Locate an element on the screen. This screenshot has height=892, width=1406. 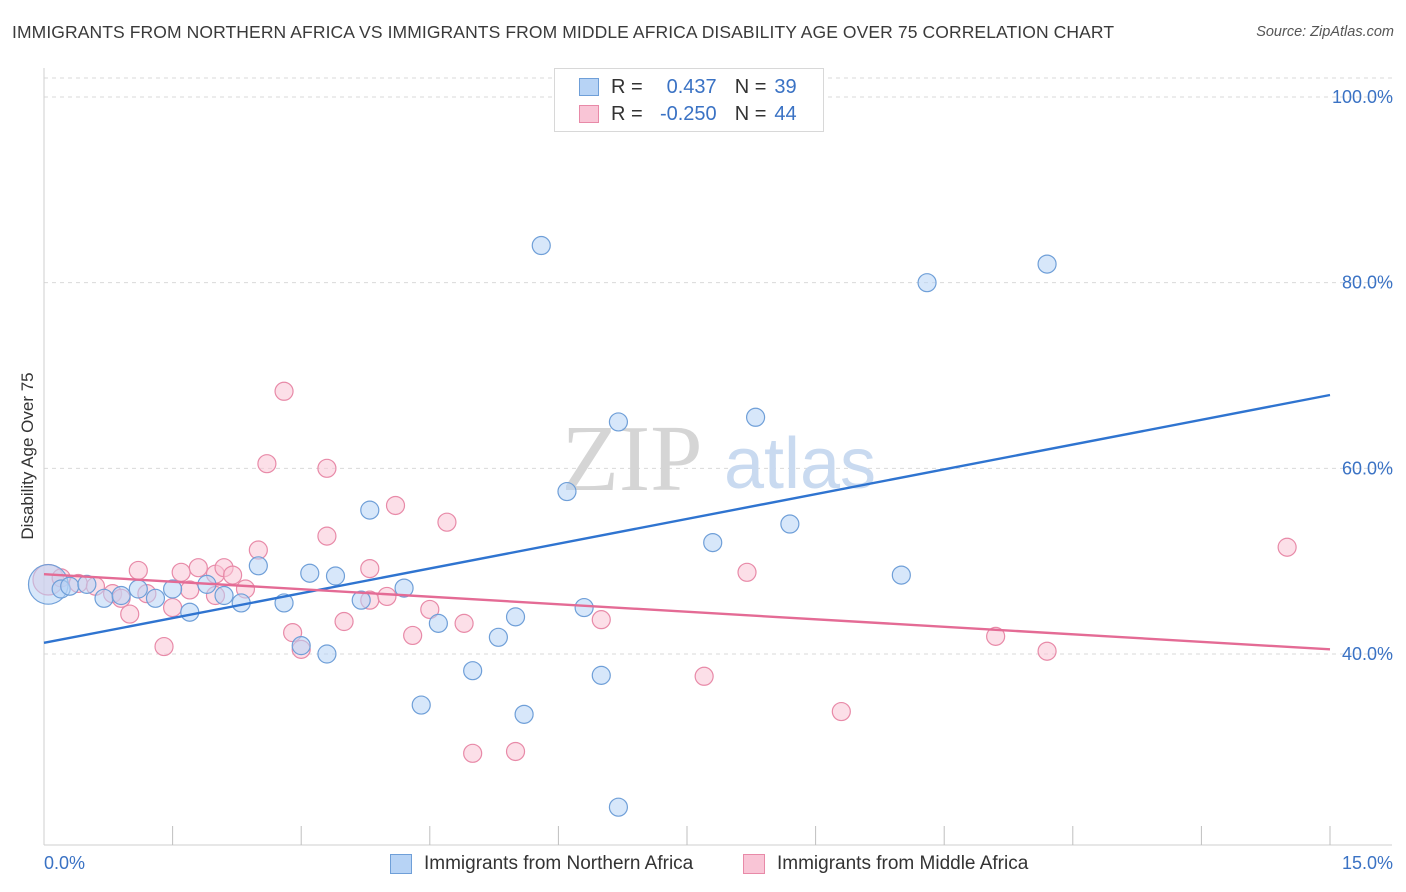
bottom-legend-swatch-pink is located at coordinates (754, 864).